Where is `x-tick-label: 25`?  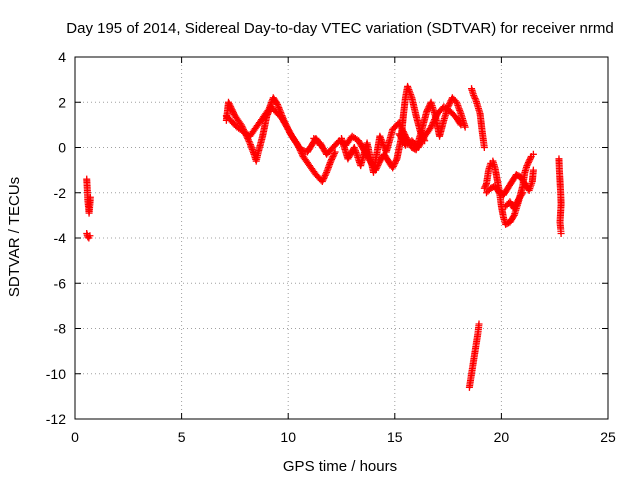
x-tick-label: 25 is located at coordinates (608, 437).